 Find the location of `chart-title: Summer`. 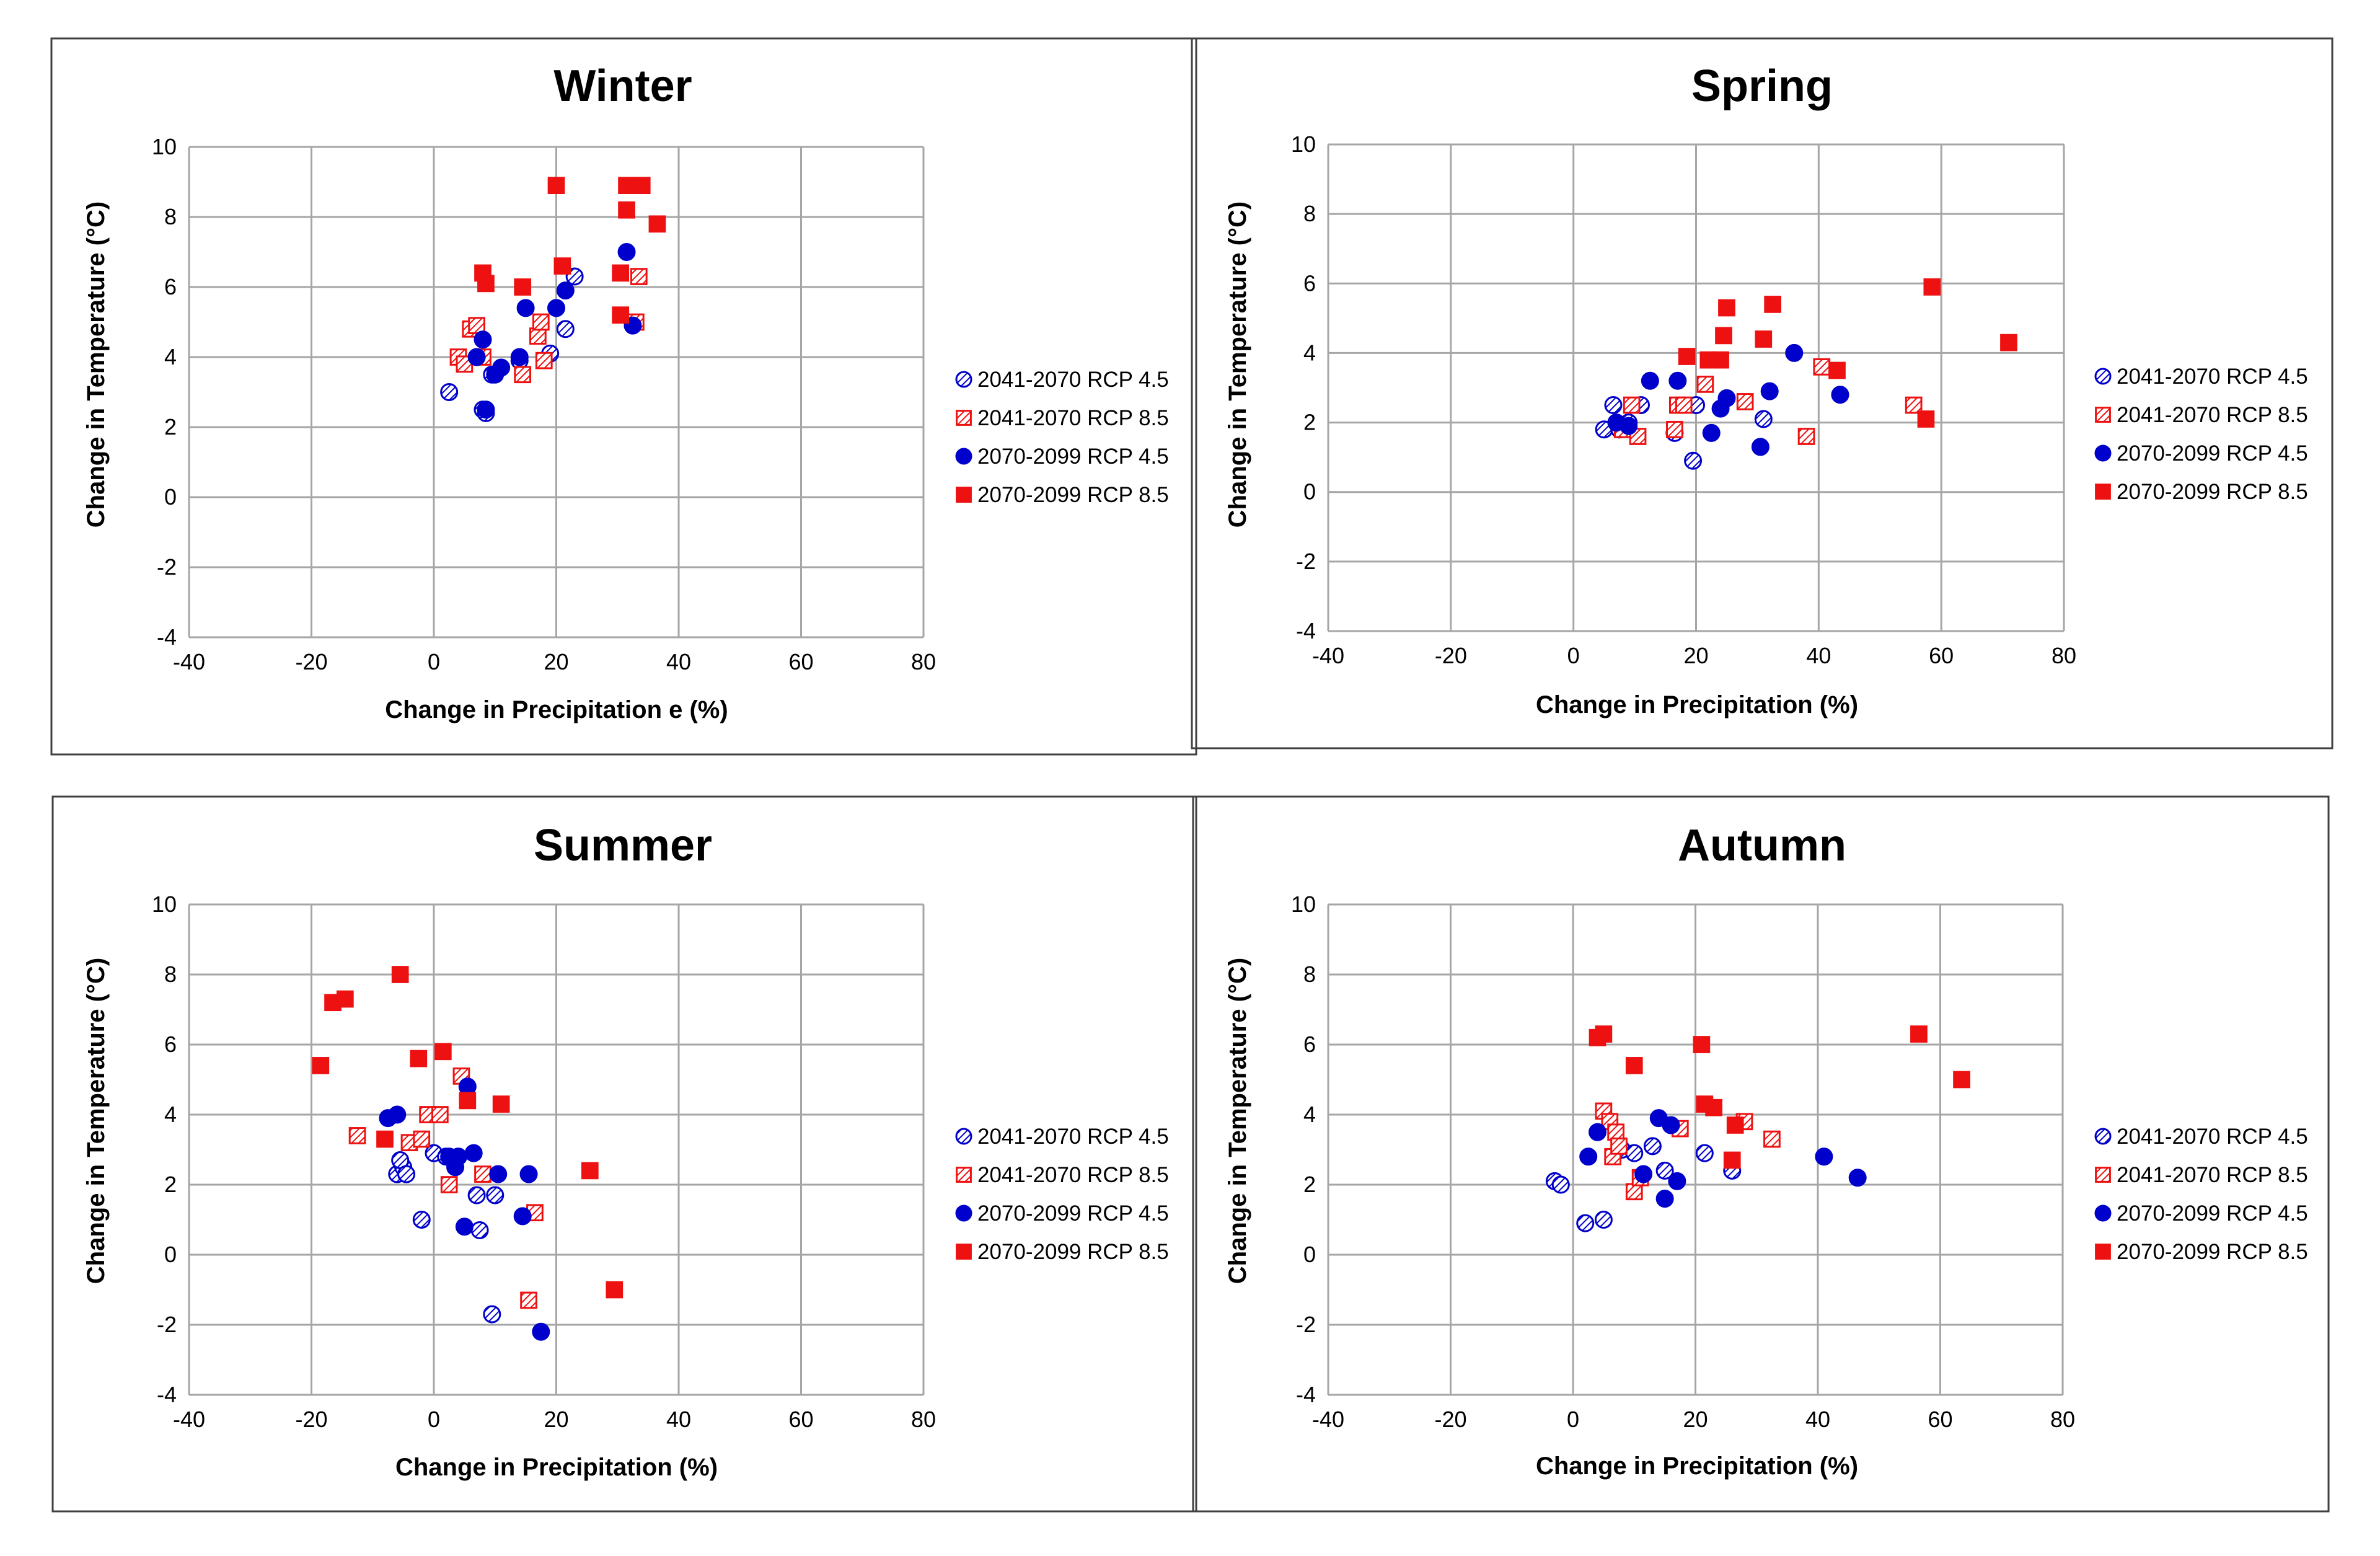

chart-title: Summer is located at coordinates (623, 845).